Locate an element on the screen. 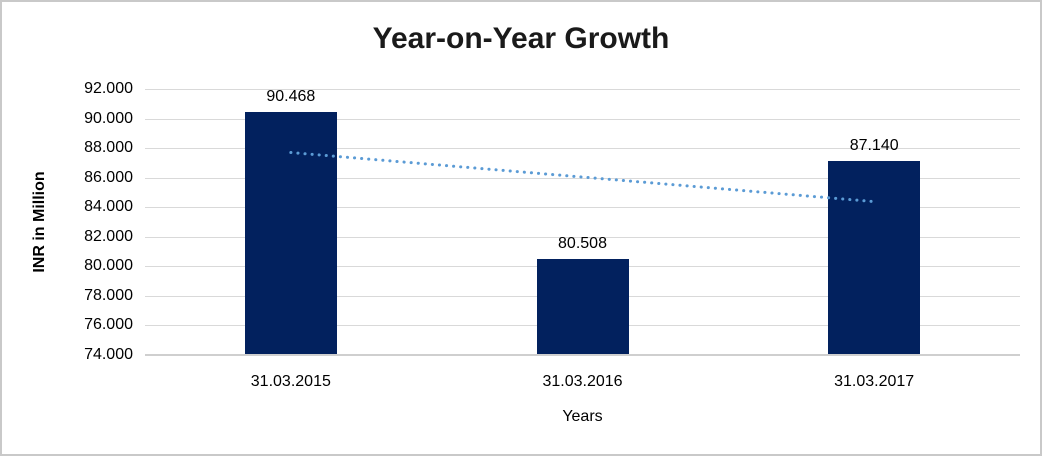  y-tick-label: 80.000 is located at coordinates (108, 266).